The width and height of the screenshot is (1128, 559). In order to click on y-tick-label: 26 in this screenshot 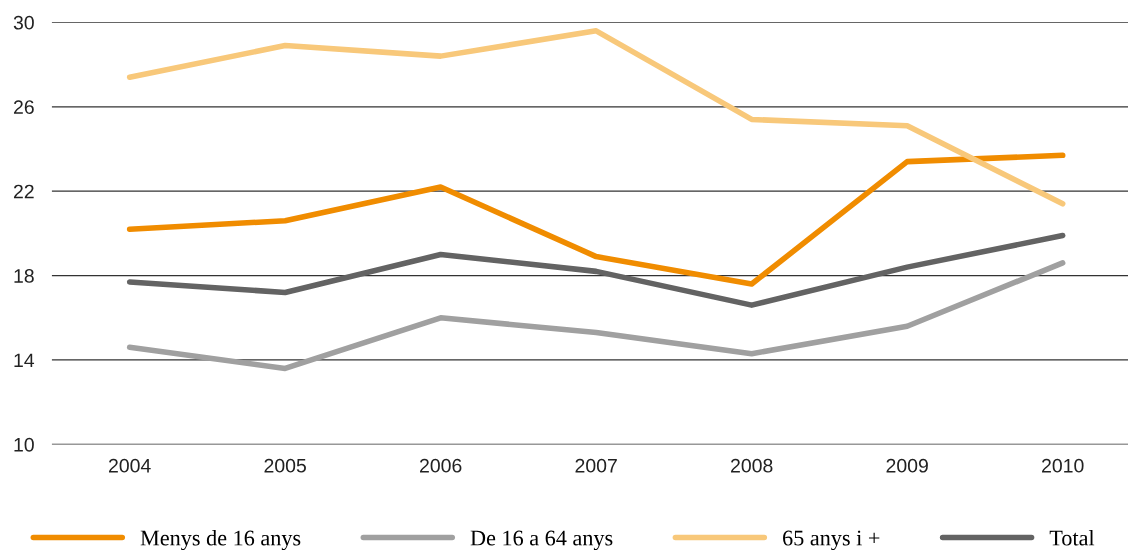, I will do `click(23, 107)`.